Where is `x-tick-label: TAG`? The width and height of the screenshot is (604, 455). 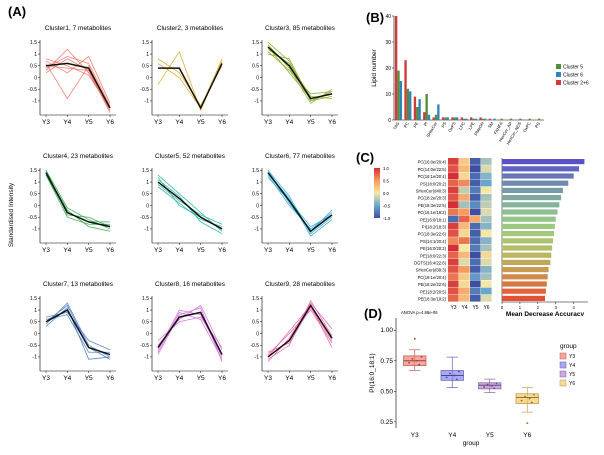 x-tick-label: TAG is located at coordinates (396, 126).